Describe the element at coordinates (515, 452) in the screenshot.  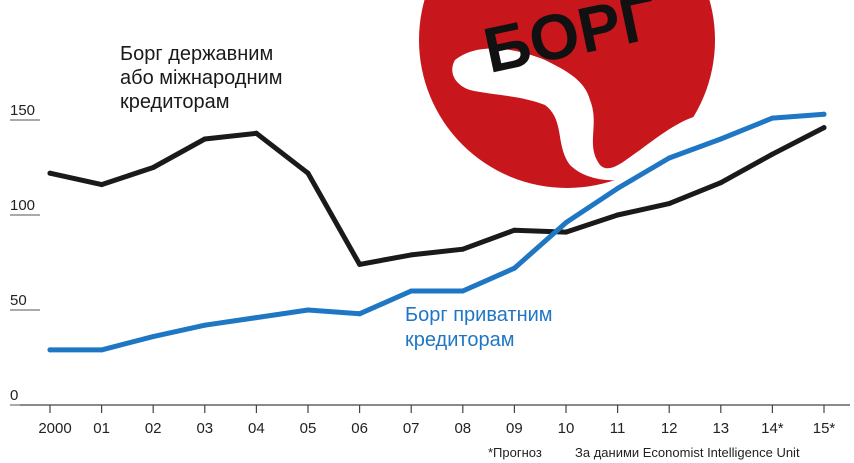
I see `footnote-forecast: *Прогноз` at that location.